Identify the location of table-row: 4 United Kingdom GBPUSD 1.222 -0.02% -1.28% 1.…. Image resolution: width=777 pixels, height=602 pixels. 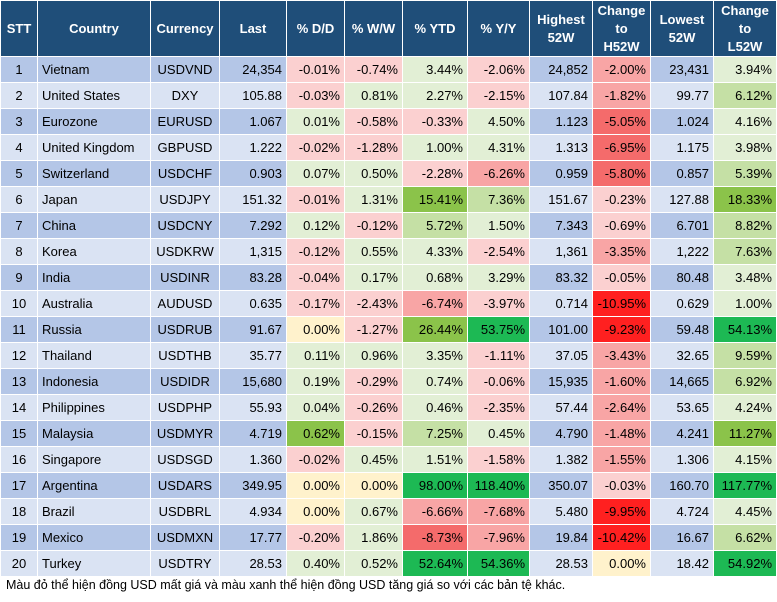
(388, 147).